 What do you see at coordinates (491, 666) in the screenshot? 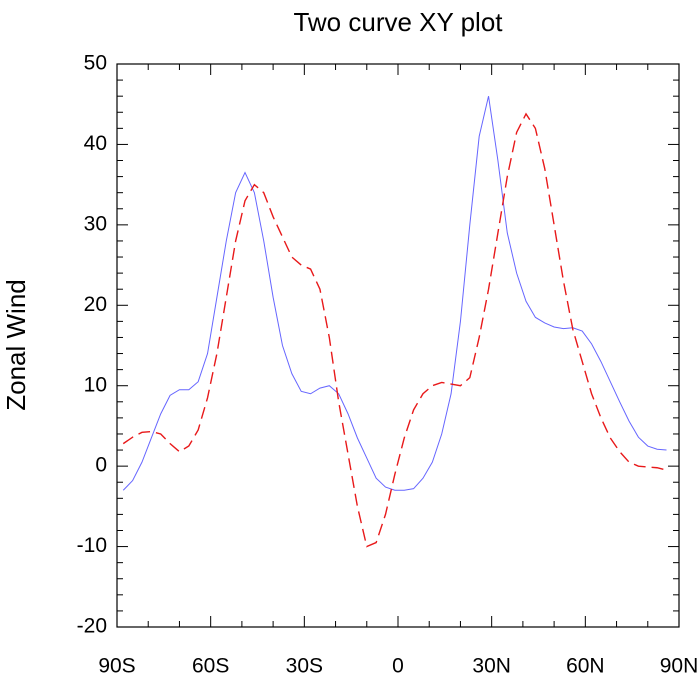
I see `x-tick-label: 30N` at bounding box center [491, 666].